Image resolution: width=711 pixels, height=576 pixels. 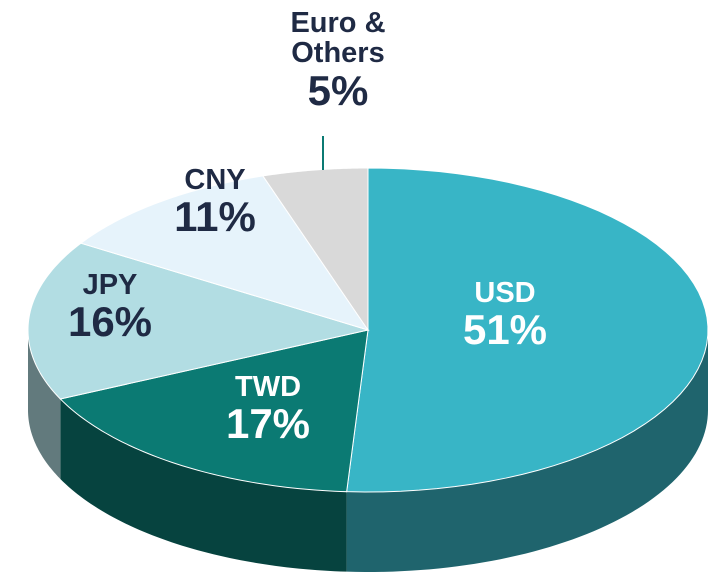 What do you see at coordinates (338, 38) in the screenshot?
I see `category-label: Euro & Others` at bounding box center [338, 38].